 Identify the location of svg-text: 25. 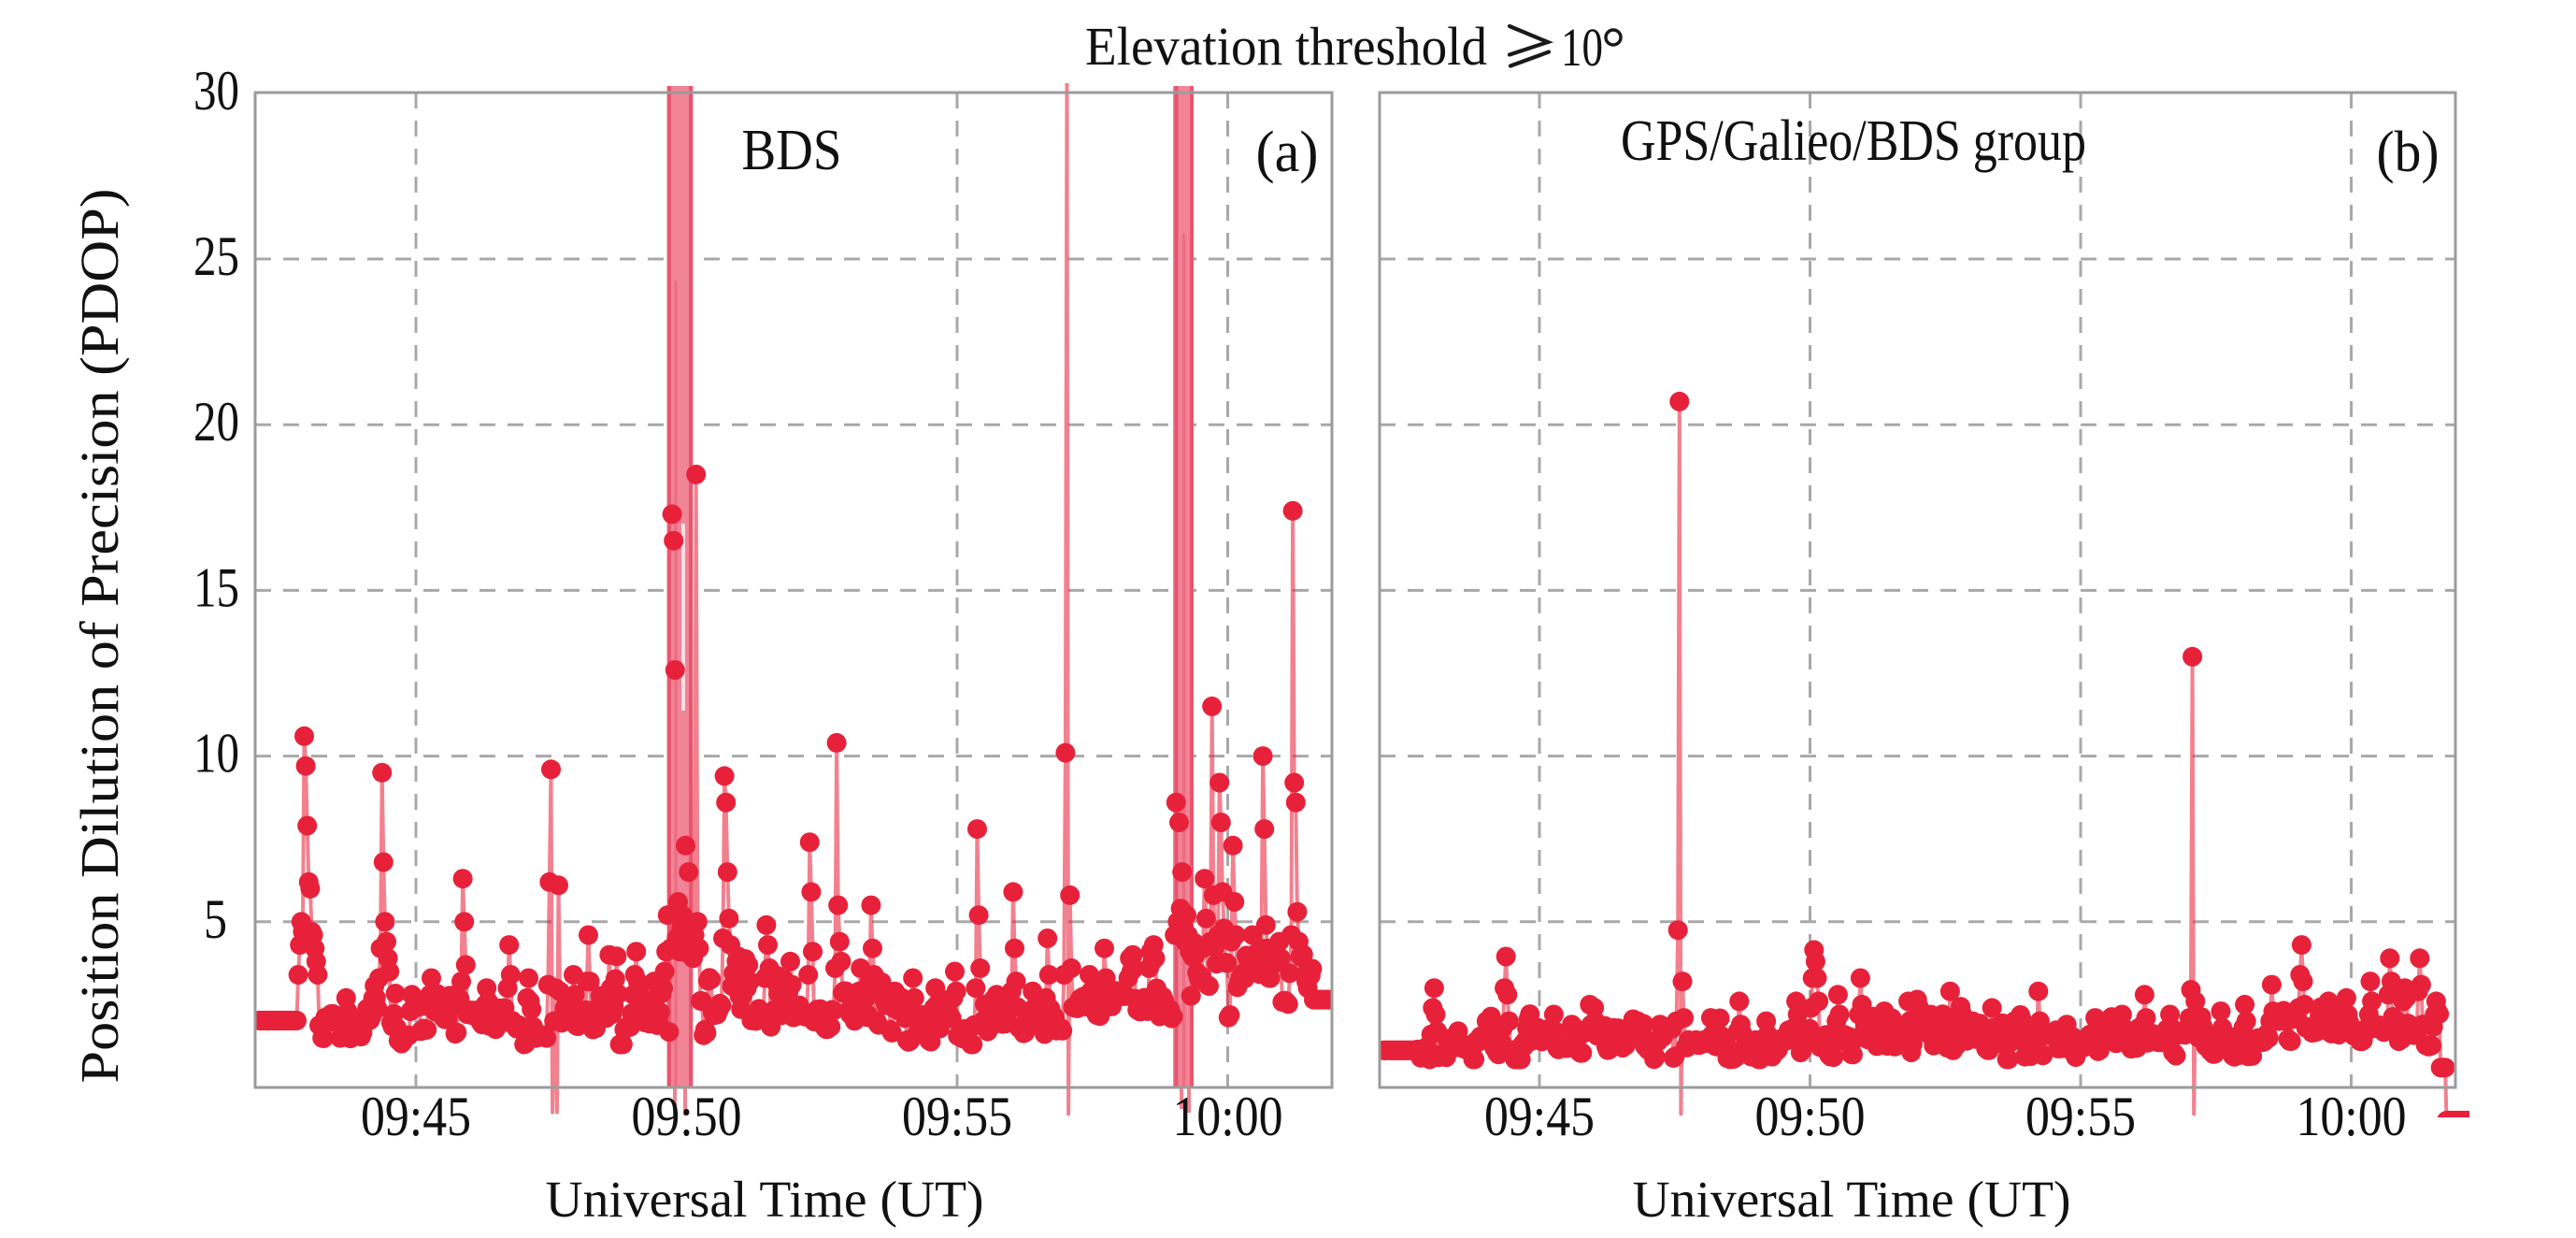
(216, 256).